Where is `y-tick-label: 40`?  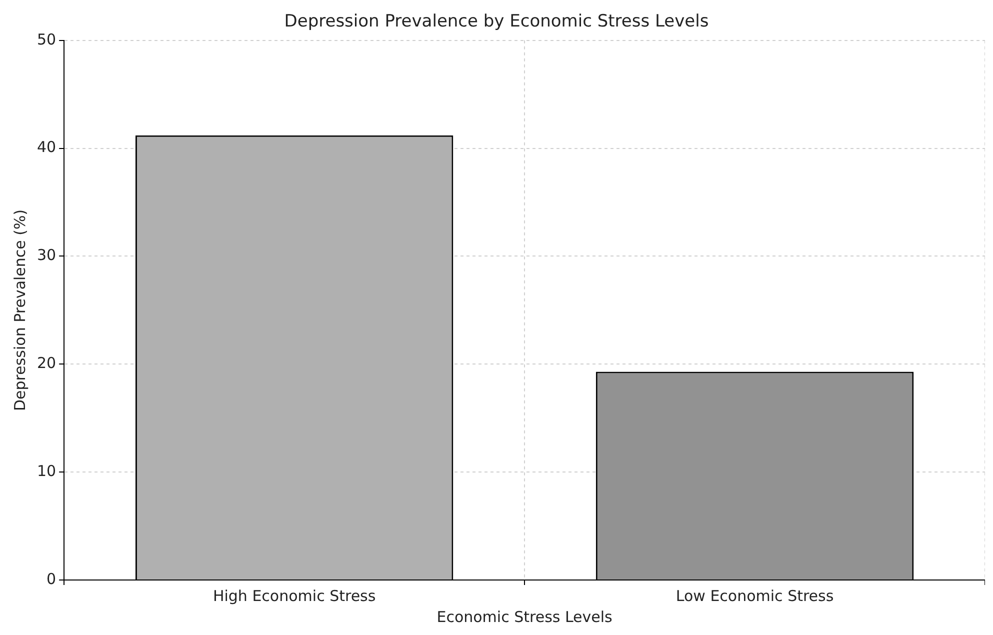
y-tick-label: 40 is located at coordinates (46, 147).